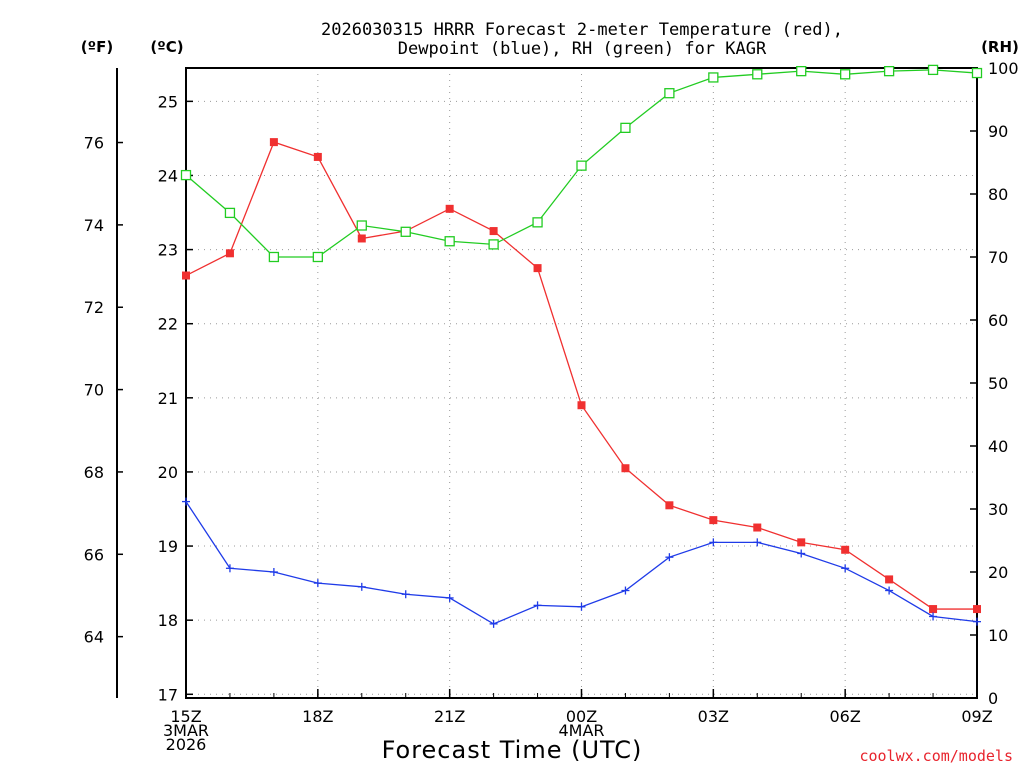 The height and width of the screenshot is (768, 1024). What do you see at coordinates (1000, 47) in the screenshot?
I see `rh-axis-label: (RH)` at bounding box center [1000, 47].